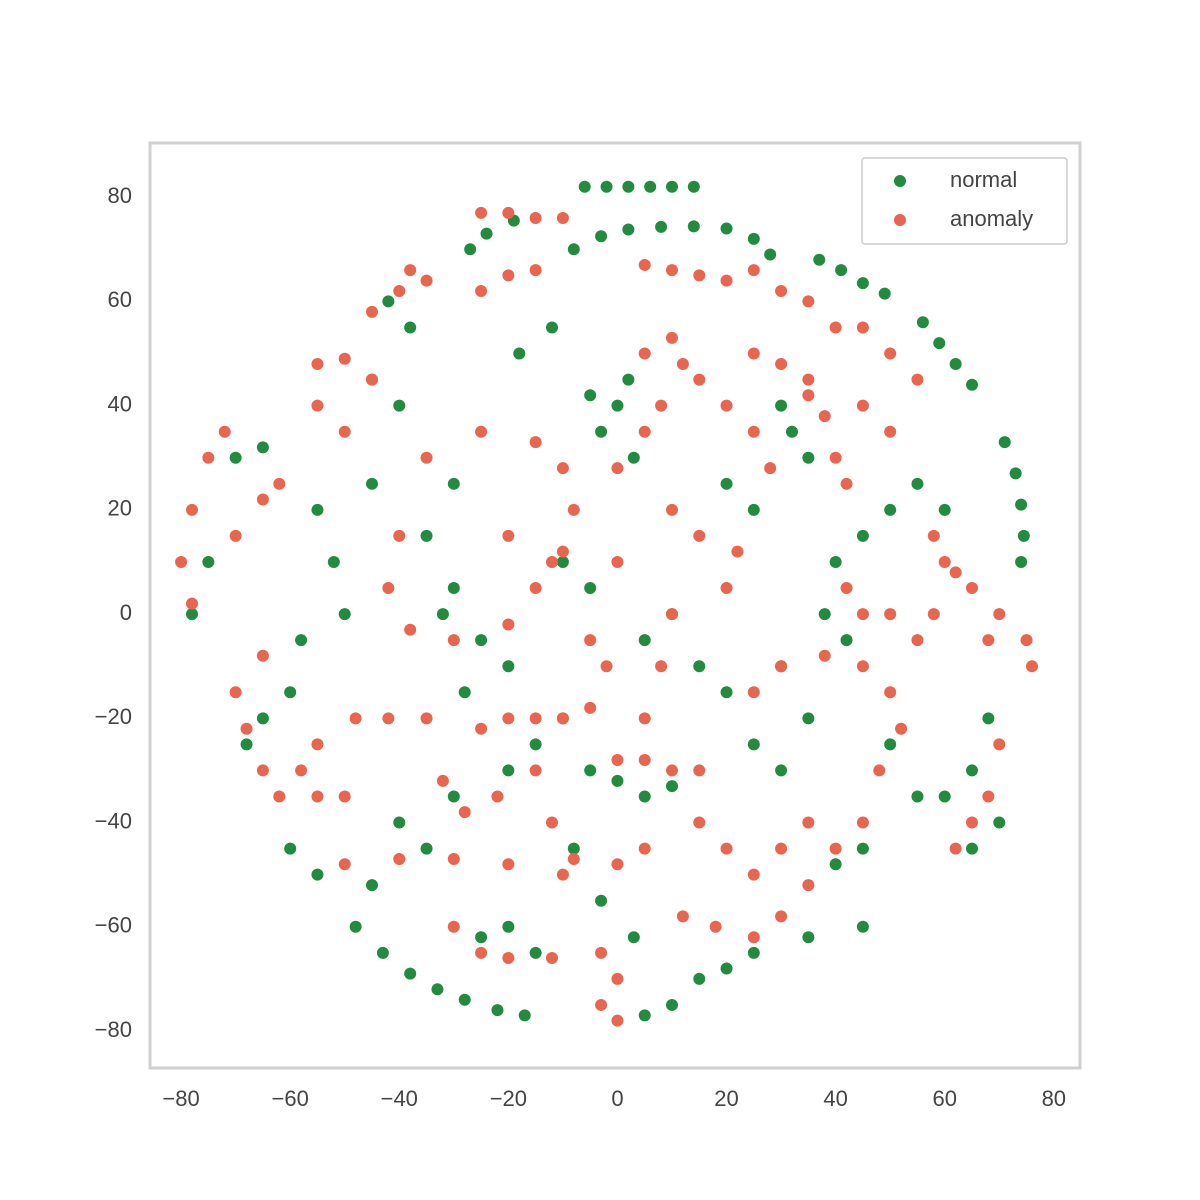  Describe the element at coordinates (617, 1098) in the screenshot. I see `x-tick-label: 0` at that location.